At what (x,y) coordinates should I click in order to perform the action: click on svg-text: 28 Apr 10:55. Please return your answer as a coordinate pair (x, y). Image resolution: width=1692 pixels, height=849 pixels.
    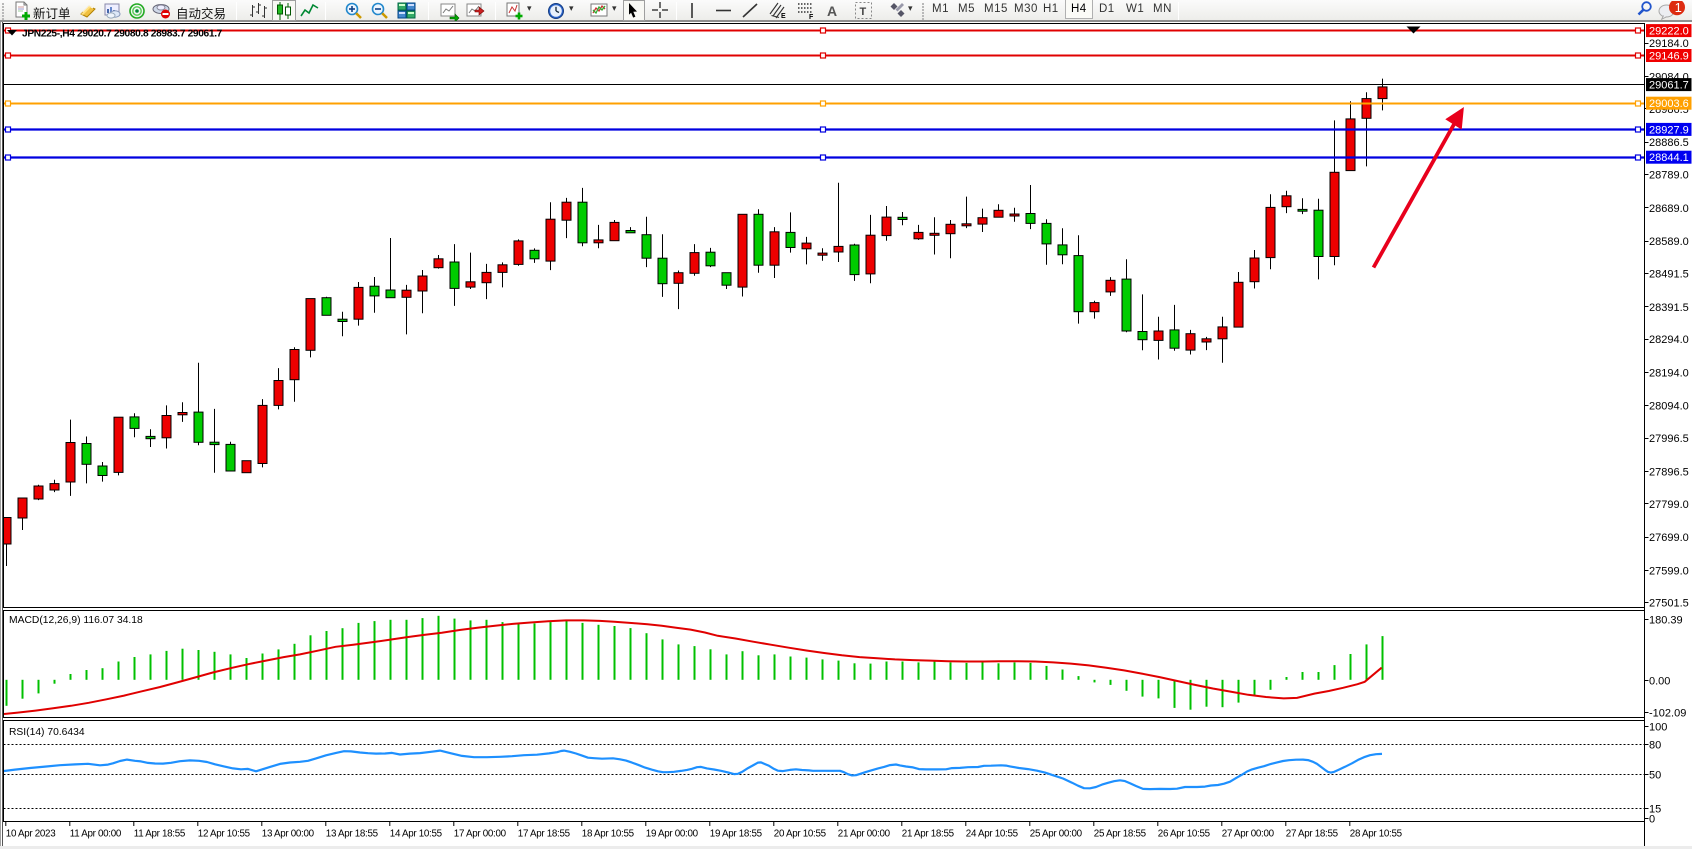
    Looking at the image, I should click on (1376, 834).